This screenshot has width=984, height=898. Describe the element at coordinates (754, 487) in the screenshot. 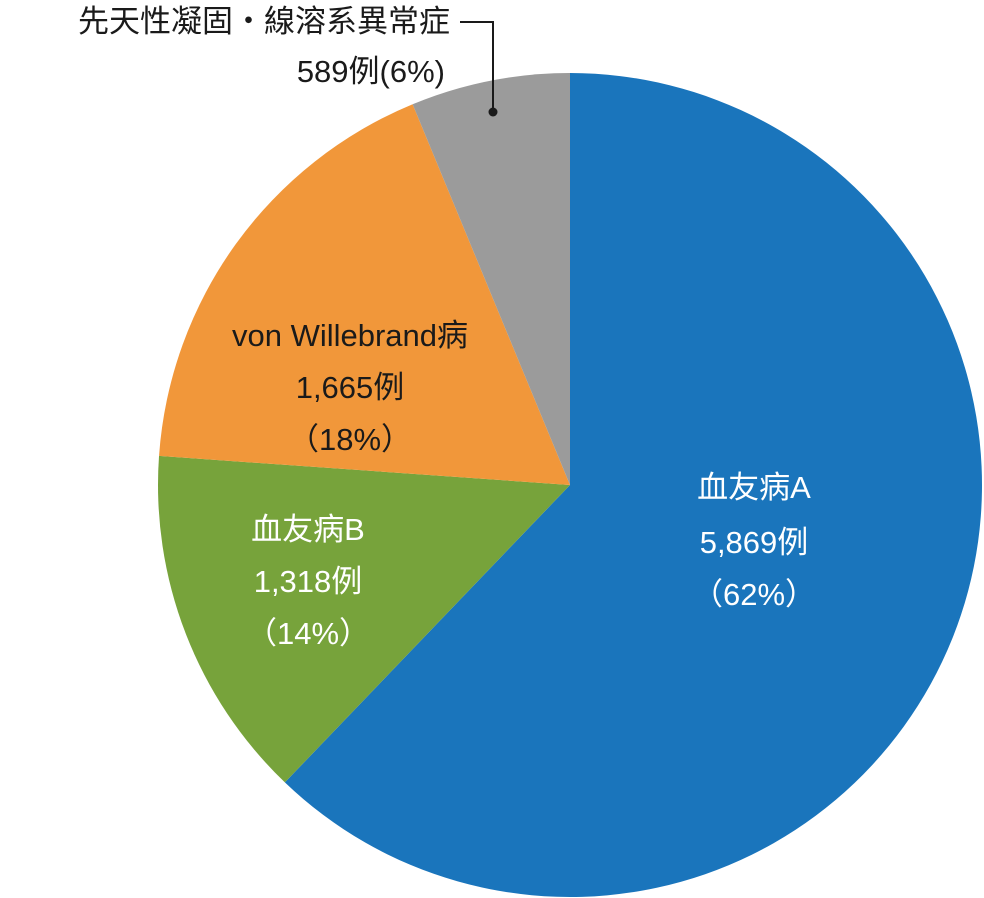

I see `slice-label: 血友病A` at that location.